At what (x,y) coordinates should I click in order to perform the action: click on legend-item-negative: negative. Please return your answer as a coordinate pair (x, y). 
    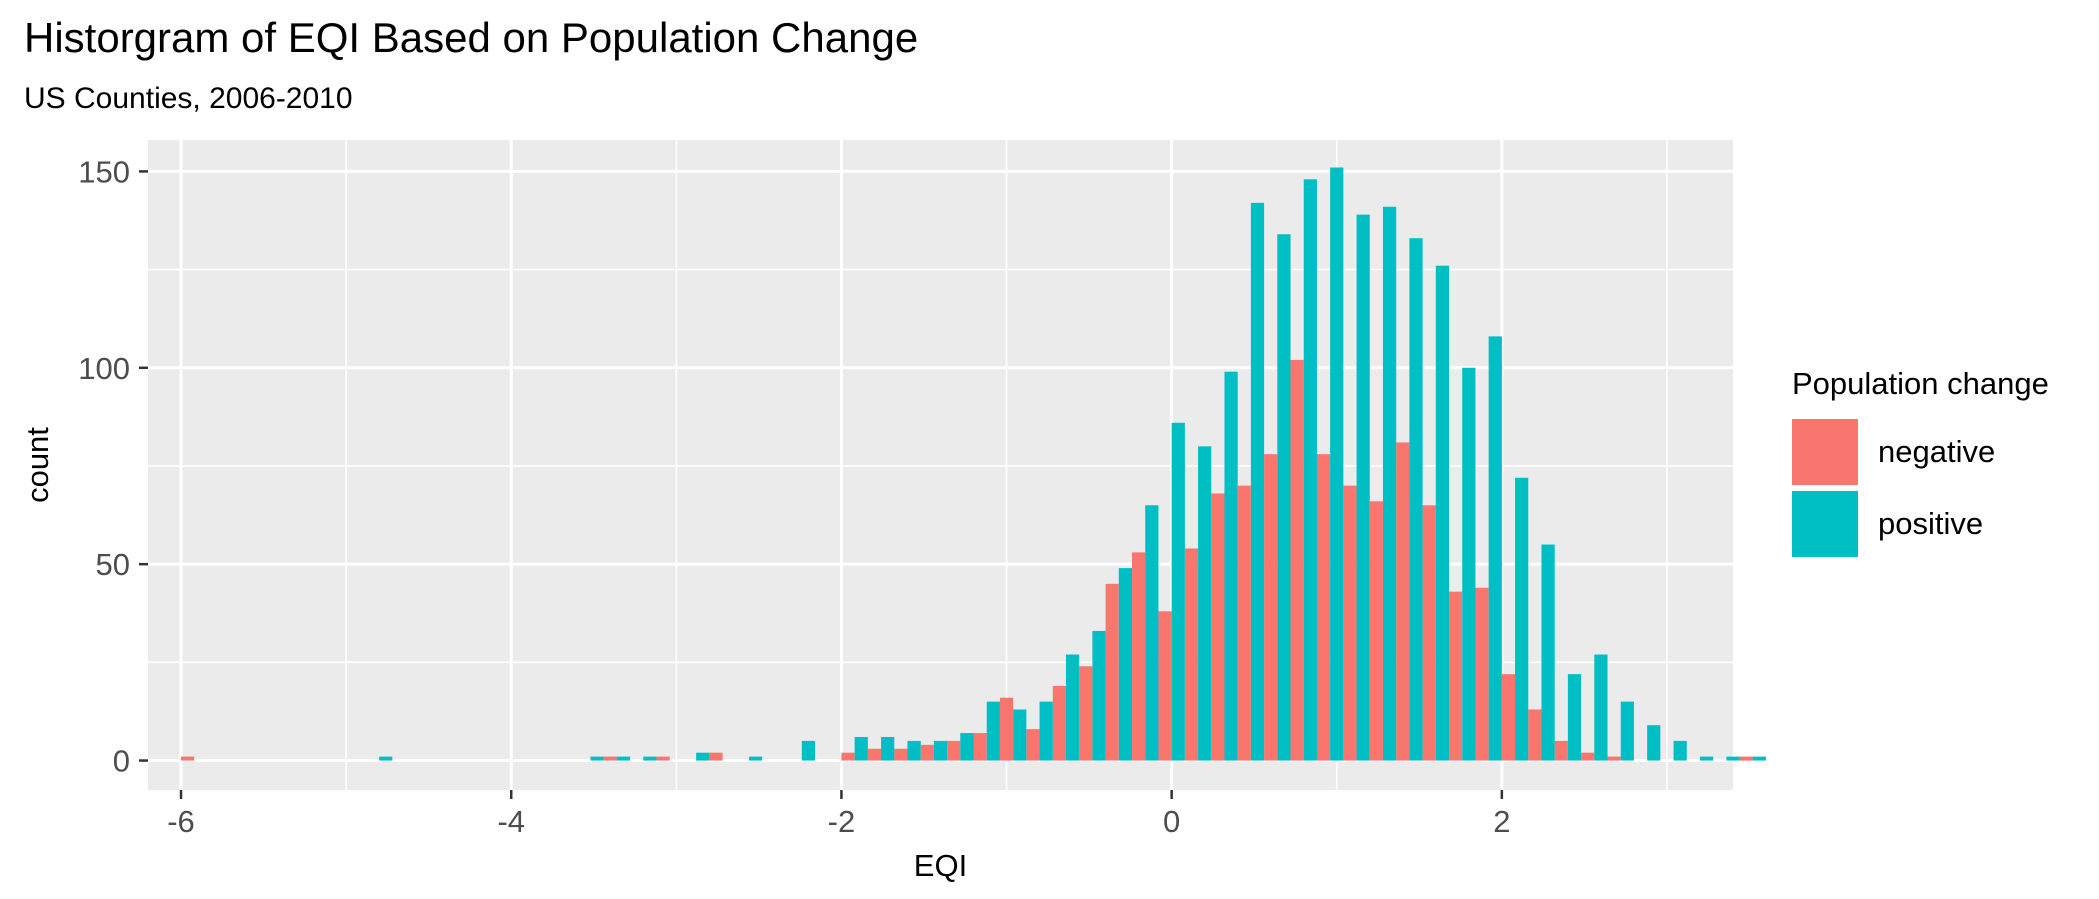
    Looking at the image, I should click on (1920, 452).